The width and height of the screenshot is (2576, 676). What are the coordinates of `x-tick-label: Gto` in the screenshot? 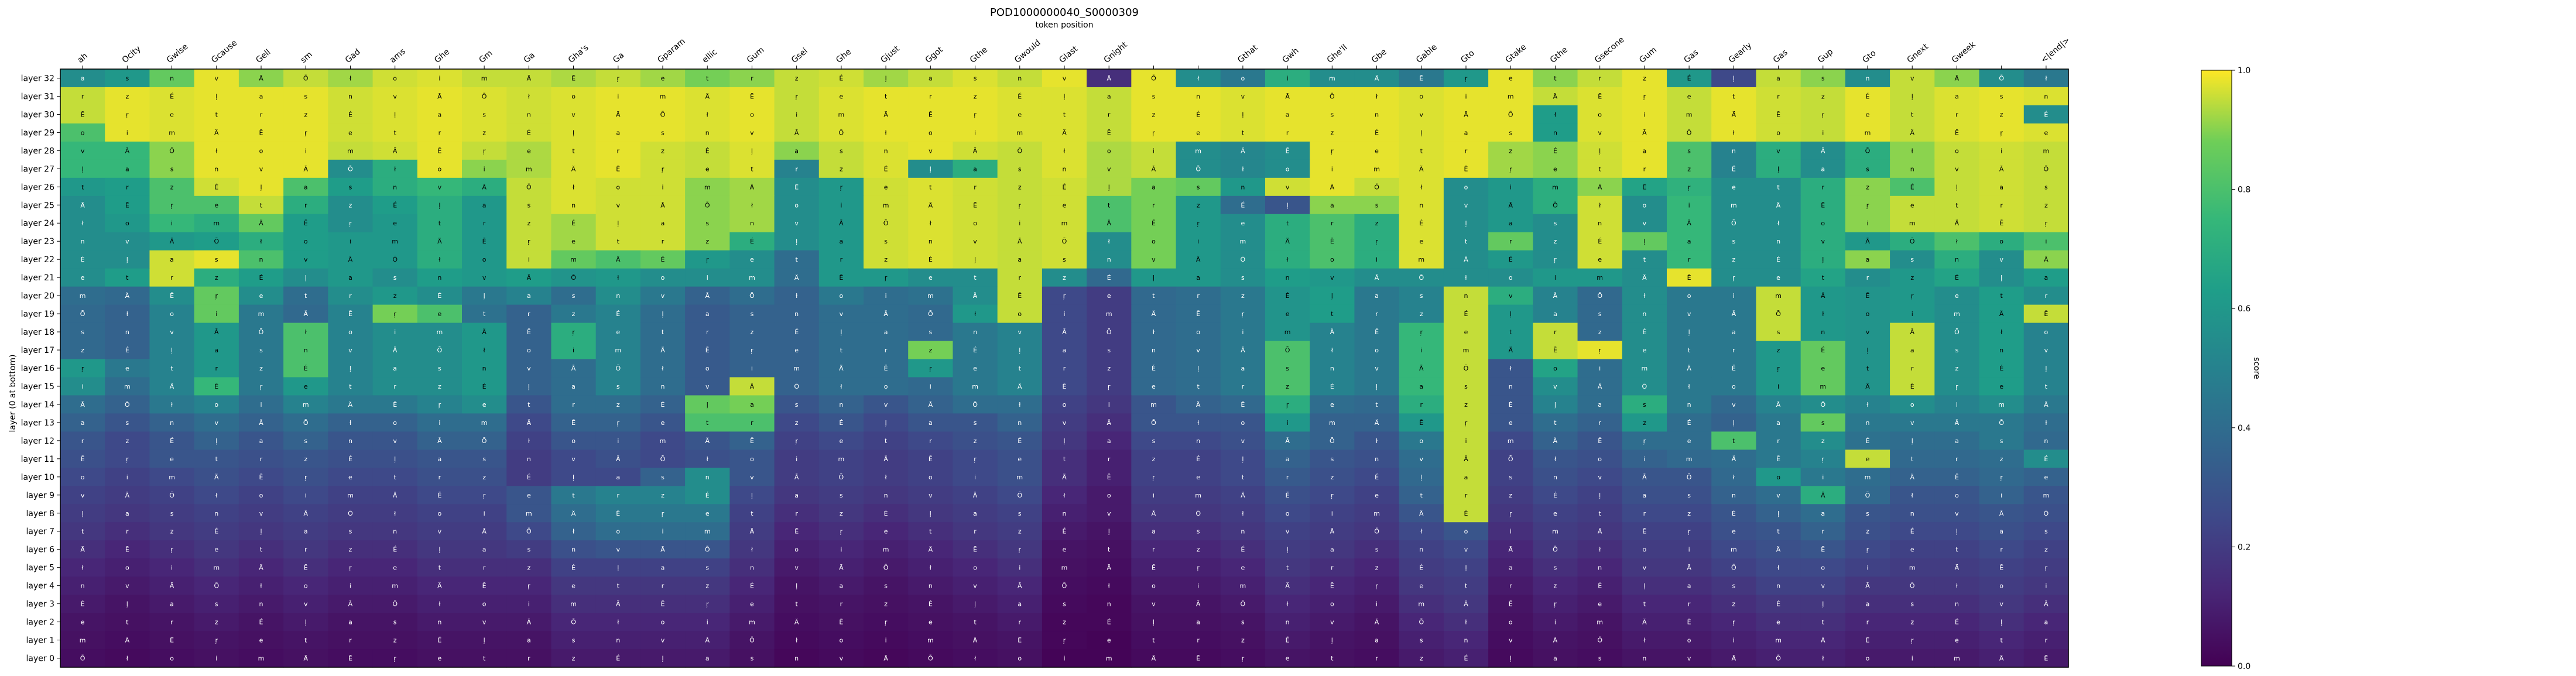 It's located at (1869, 57).